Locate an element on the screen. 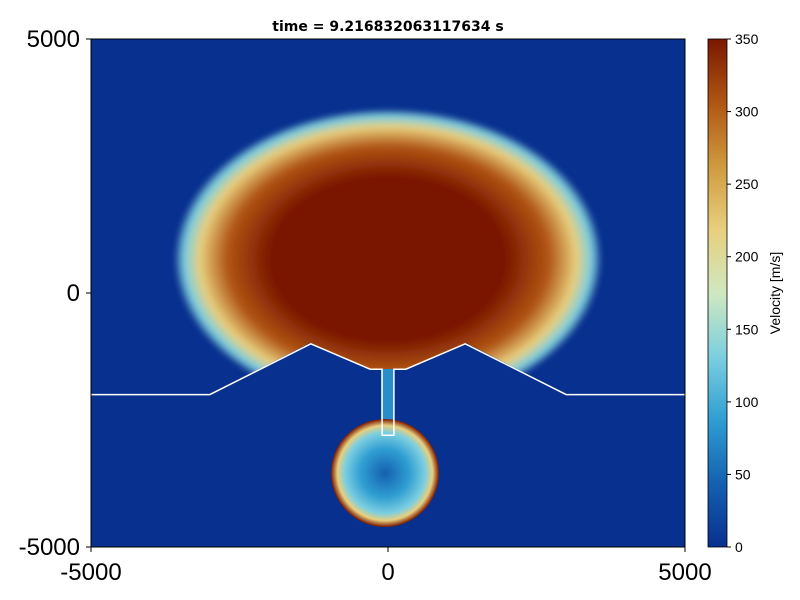 This screenshot has width=800, height=600. conduit is located at coordinates (387, 402).